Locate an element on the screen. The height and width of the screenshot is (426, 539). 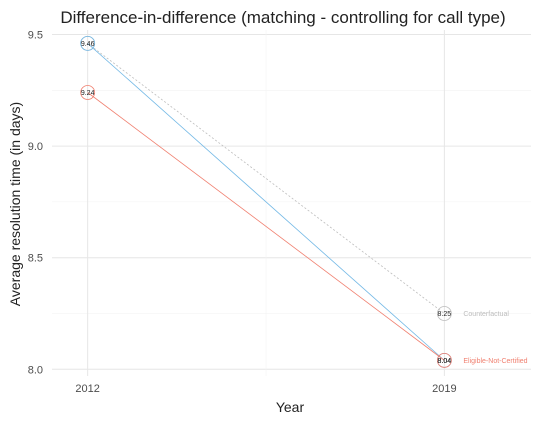
data-label: 8.04 is located at coordinates (445, 361).